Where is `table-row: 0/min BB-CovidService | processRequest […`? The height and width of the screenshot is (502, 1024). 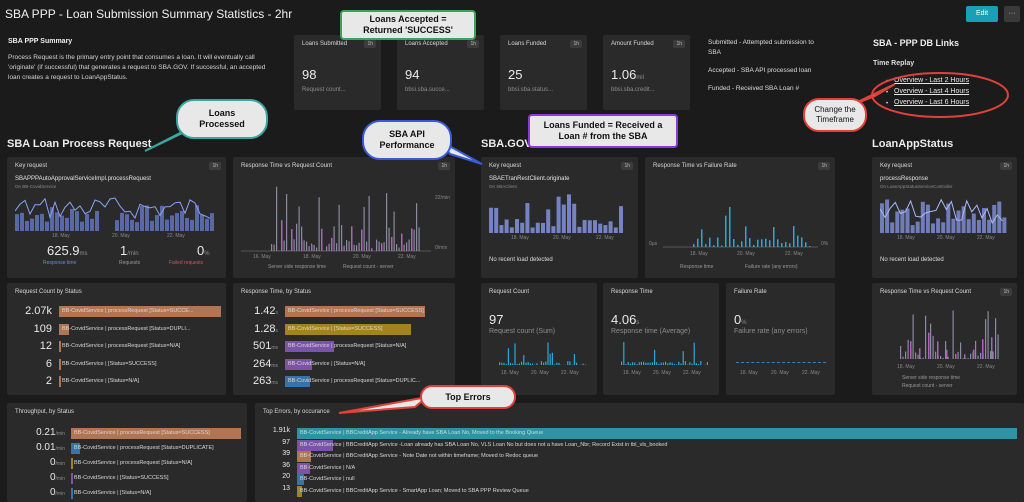
table-row: 0/min BB-CovidService | processRequest [… is located at coordinates (127, 463).